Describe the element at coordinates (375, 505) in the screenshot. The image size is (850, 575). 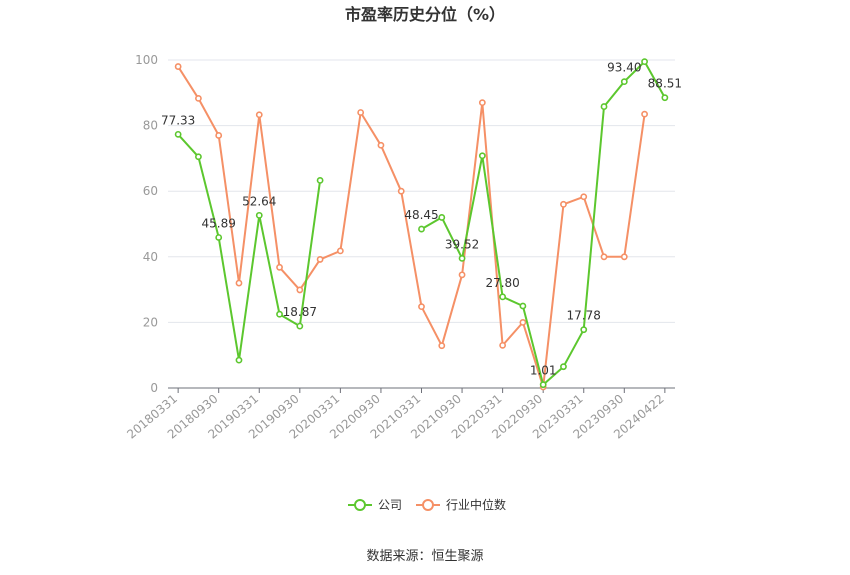
I see `legend-item-company: 公司` at that location.